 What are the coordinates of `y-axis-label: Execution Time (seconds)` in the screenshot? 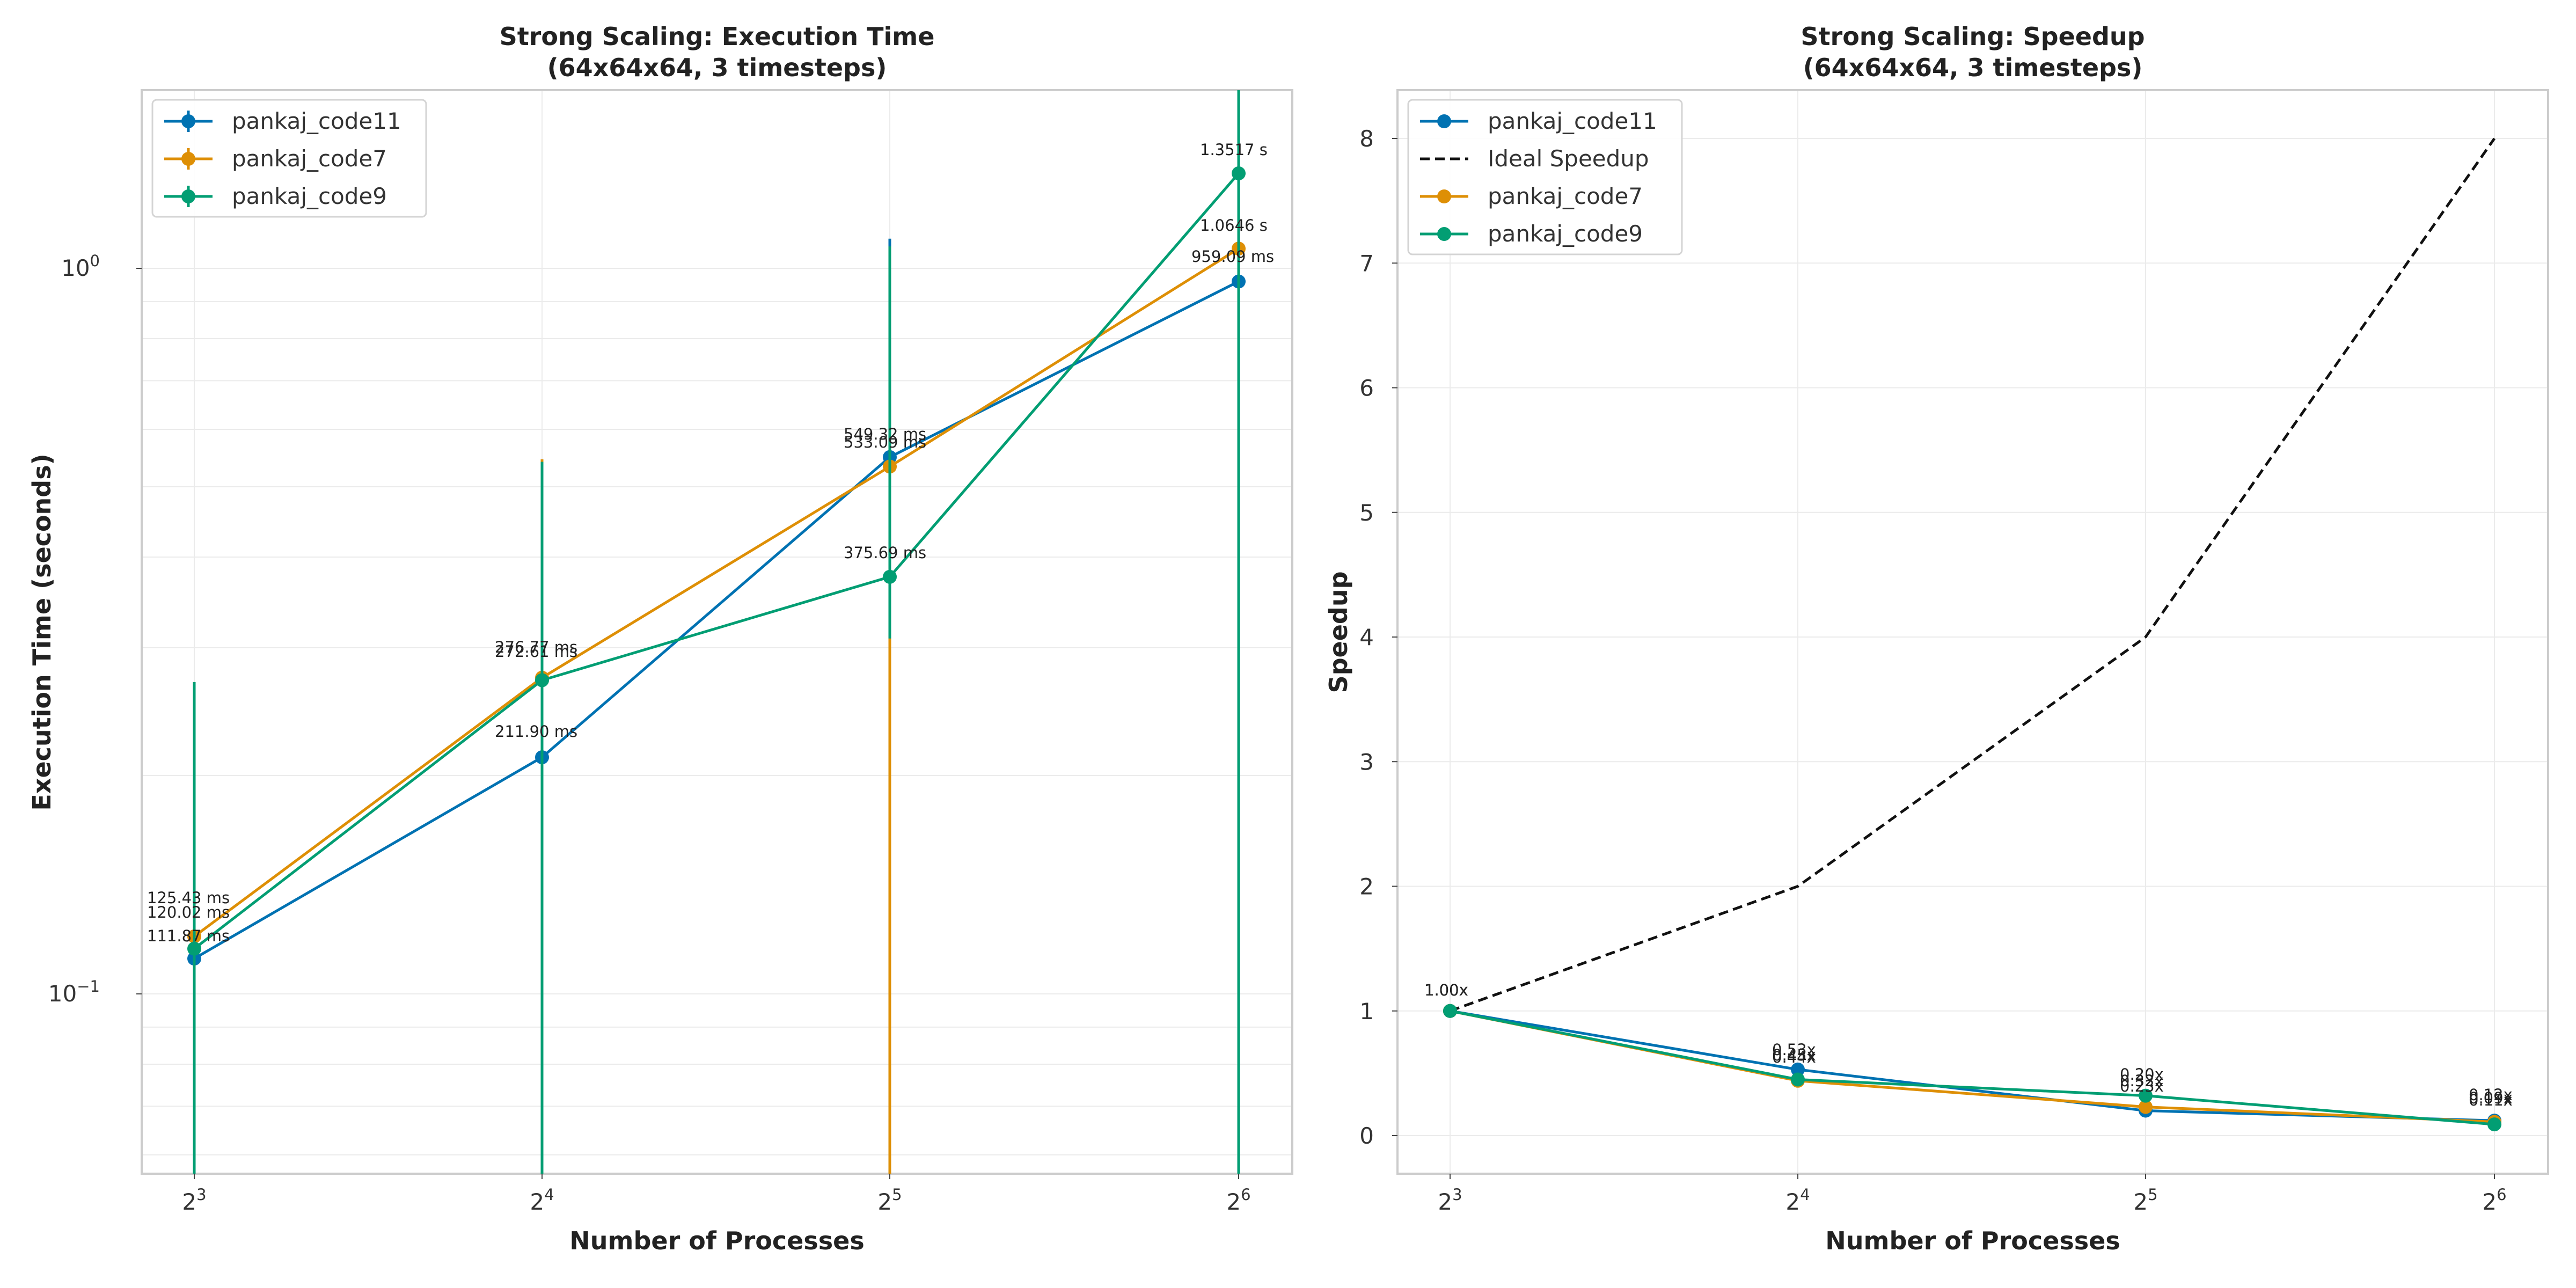 It's located at (41, 631).